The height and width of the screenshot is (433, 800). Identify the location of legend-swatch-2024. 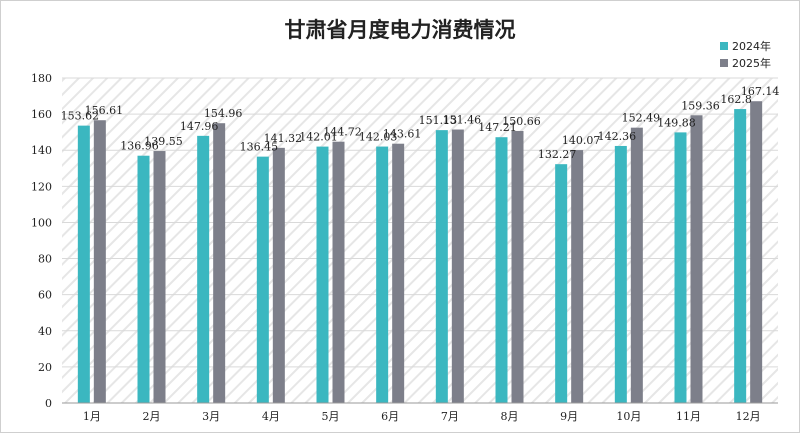
(724, 46).